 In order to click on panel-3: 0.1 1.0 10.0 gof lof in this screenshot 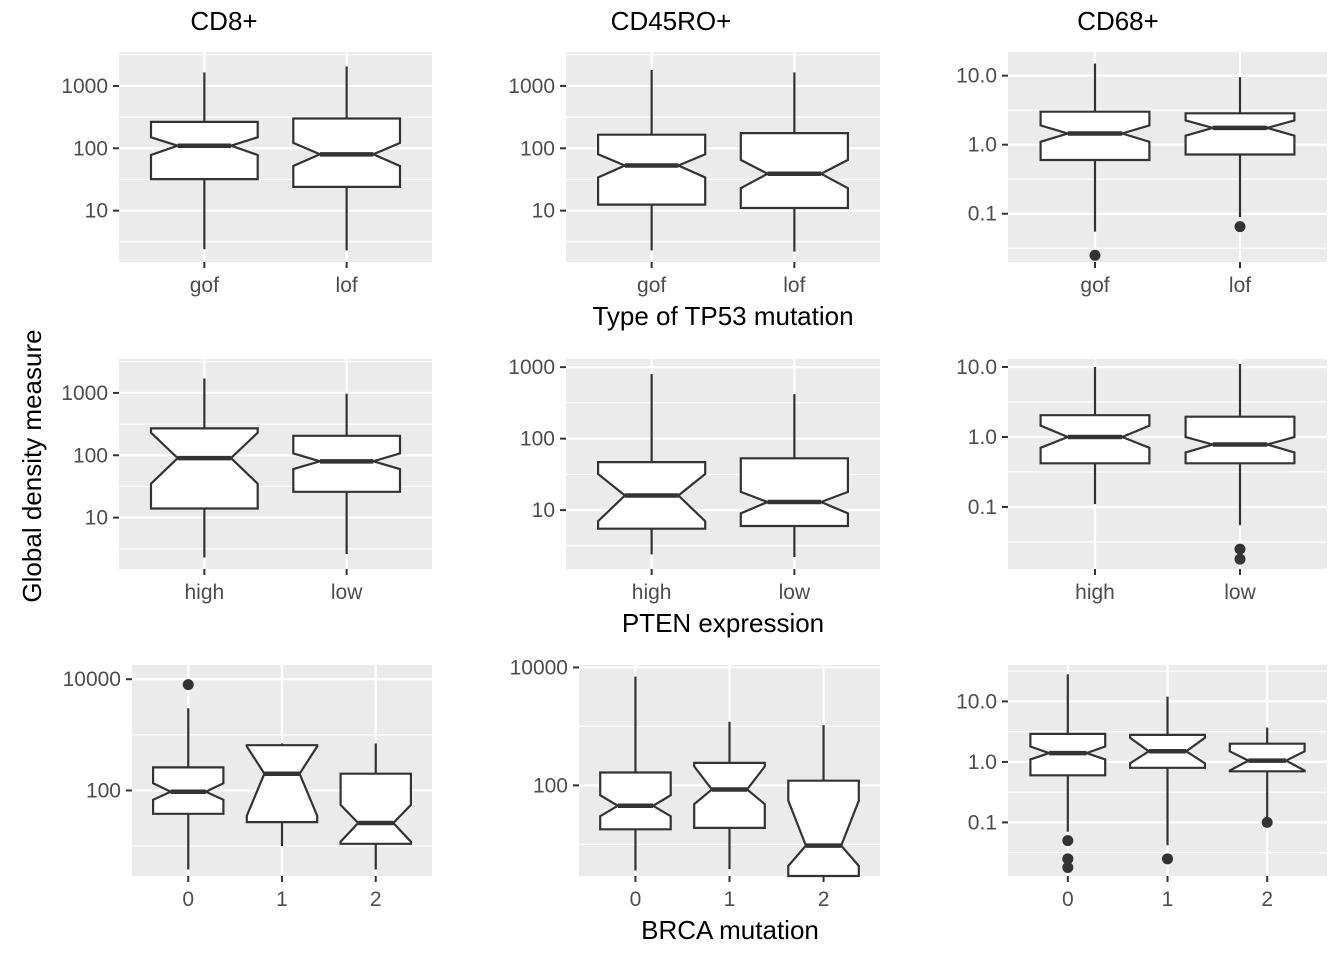, I will do `click(1141, 174)`.